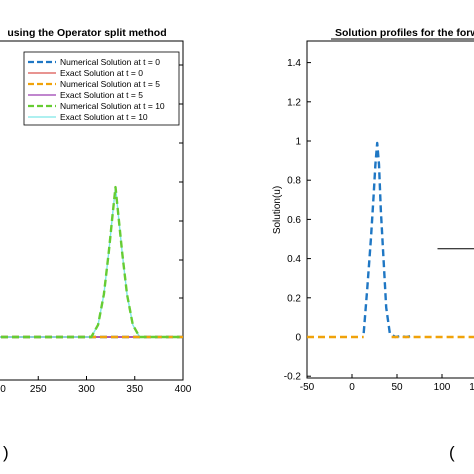 This screenshot has width=474, height=474. I want to click on left-x-tick-label: 350, so click(134, 389).